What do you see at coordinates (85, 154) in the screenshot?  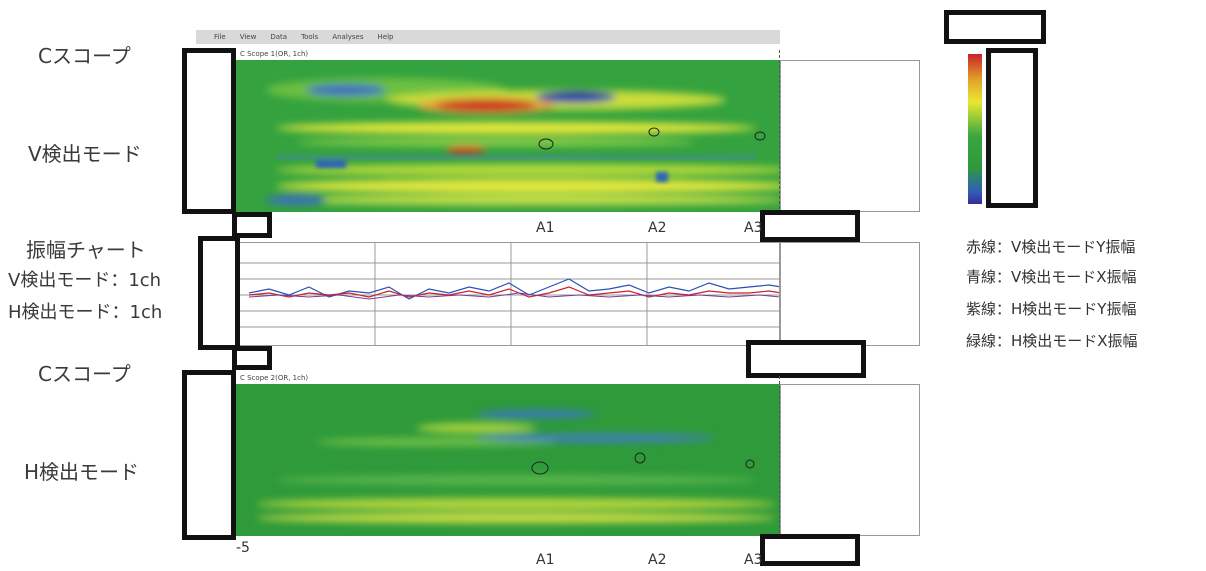 I see `label-v-mode: V検出モード` at bounding box center [85, 154].